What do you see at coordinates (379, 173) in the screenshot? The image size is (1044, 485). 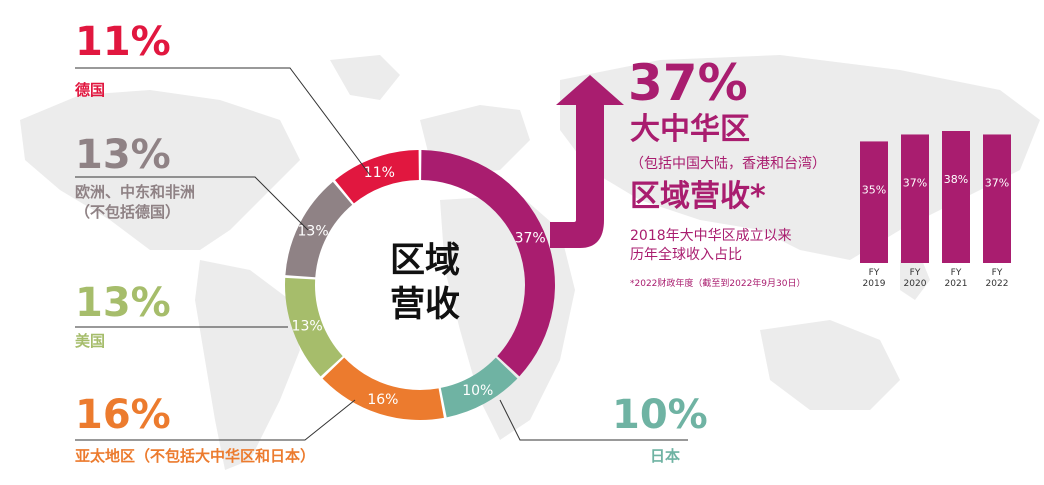 I see `donut-slice-label-germany: 11%` at bounding box center [379, 173].